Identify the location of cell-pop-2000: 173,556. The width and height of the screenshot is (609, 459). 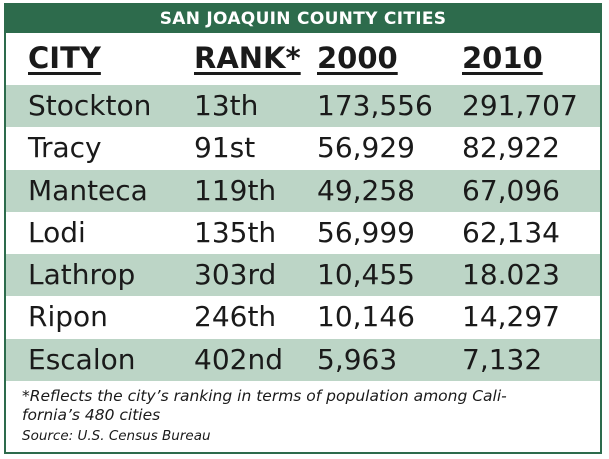
(375, 105).